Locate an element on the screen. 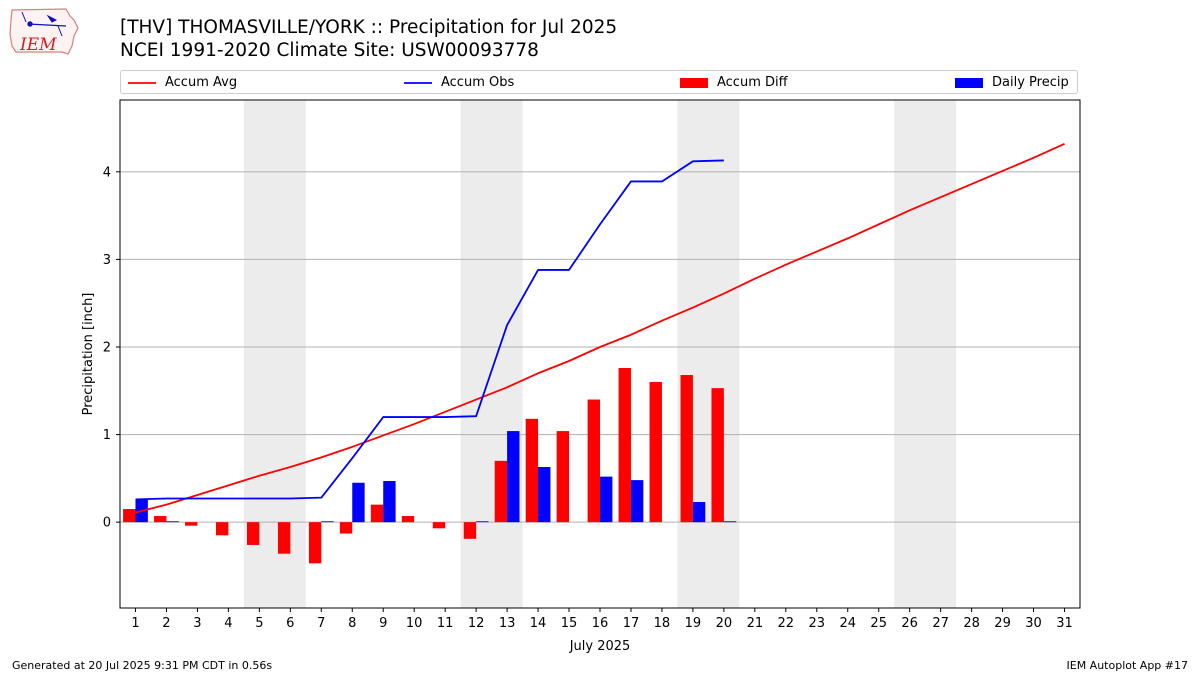 This screenshot has height=675, width=1200. x-tick-label: 4 is located at coordinates (228, 623).